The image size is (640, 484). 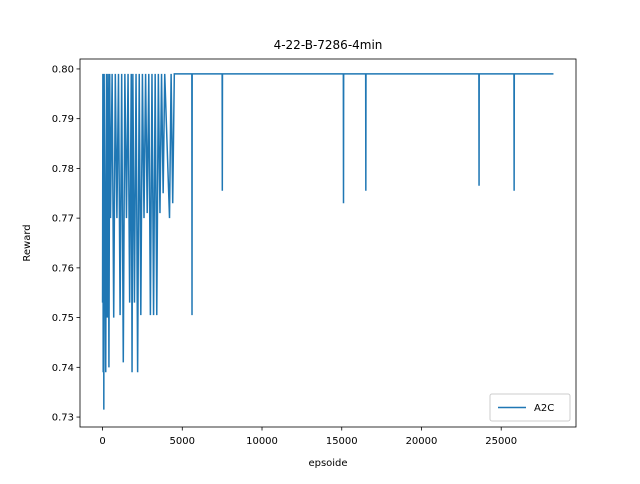 What do you see at coordinates (63, 418) in the screenshot?
I see `y-tick-label: 0.73` at bounding box center [63, 418].